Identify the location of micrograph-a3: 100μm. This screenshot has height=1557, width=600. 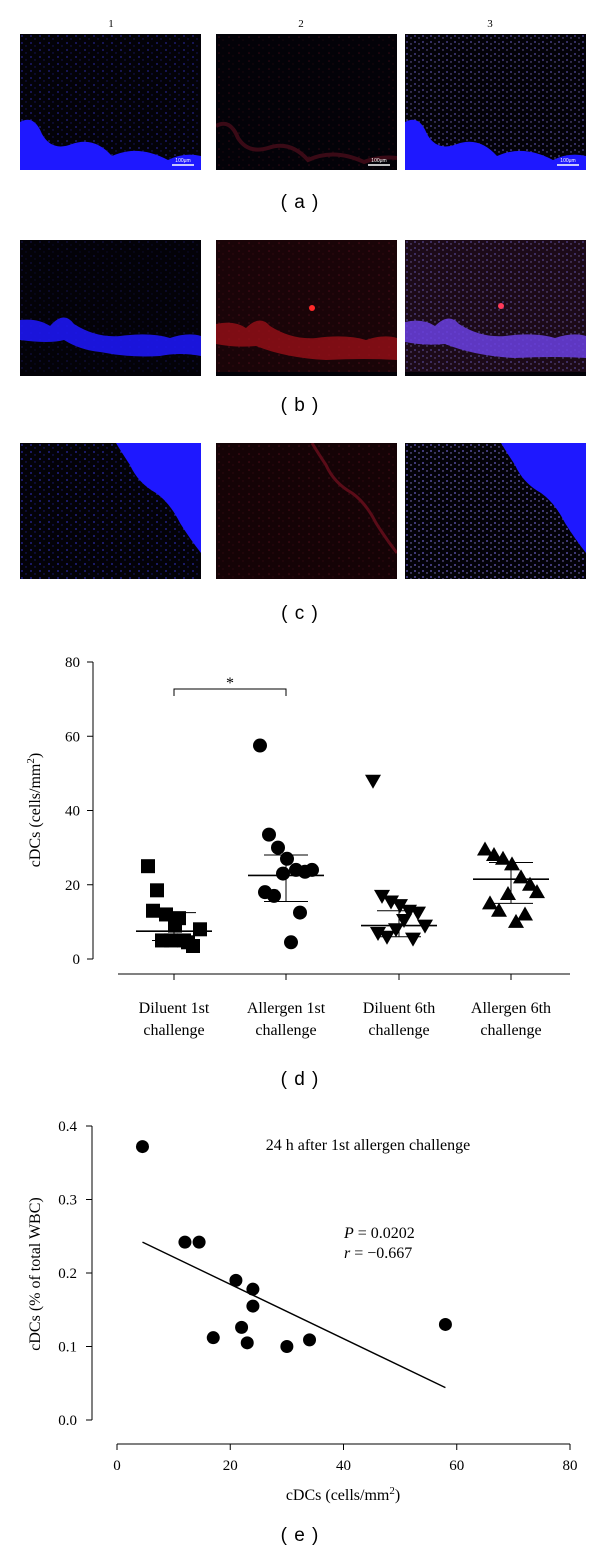
(495, 102).